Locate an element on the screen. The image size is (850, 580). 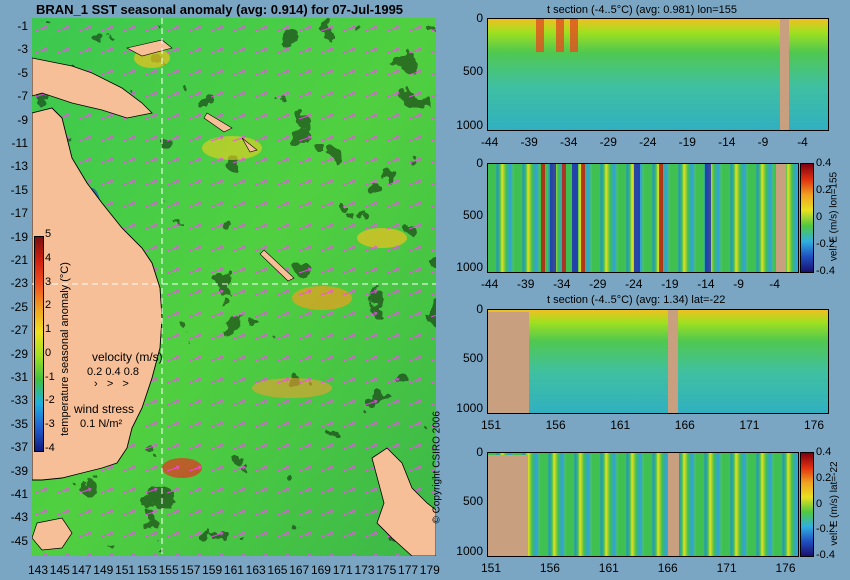
lat-tick: -21 is located at coordinates (19, 260).